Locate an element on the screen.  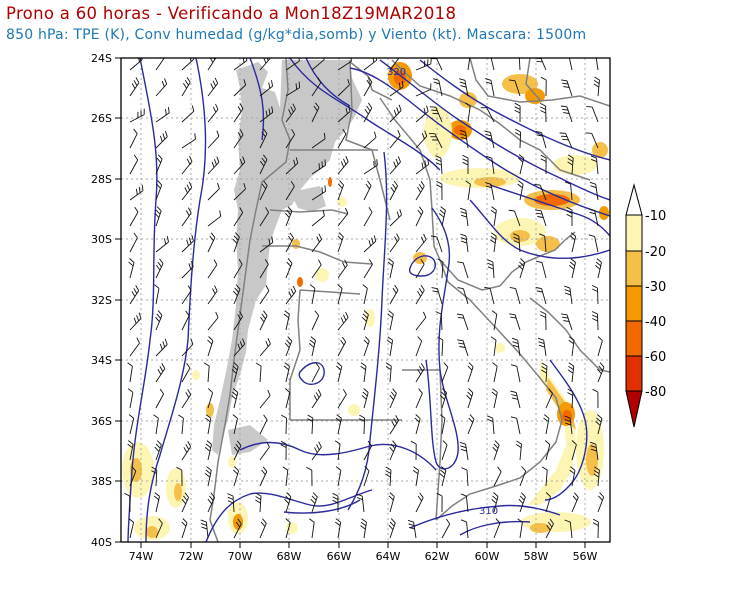
lon-label-70w: 70W is located at coordinates (240, 556).